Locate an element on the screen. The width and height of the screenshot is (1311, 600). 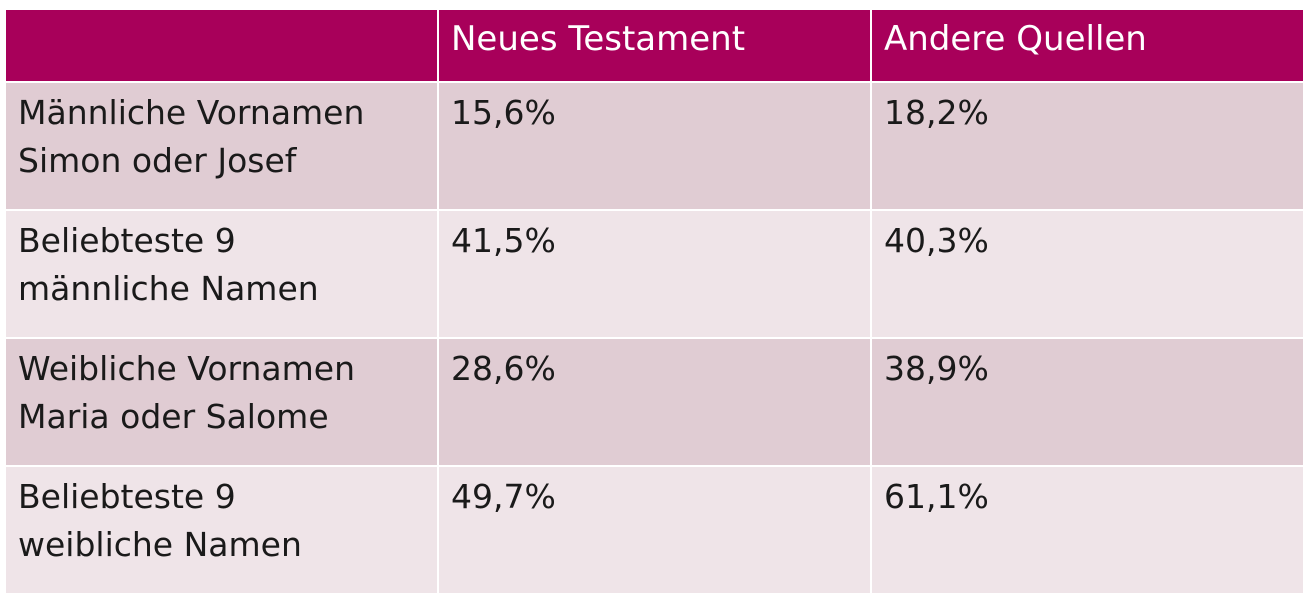
value-cell-andere-quellen: 61,1% is located at coordinates (1087, 530).